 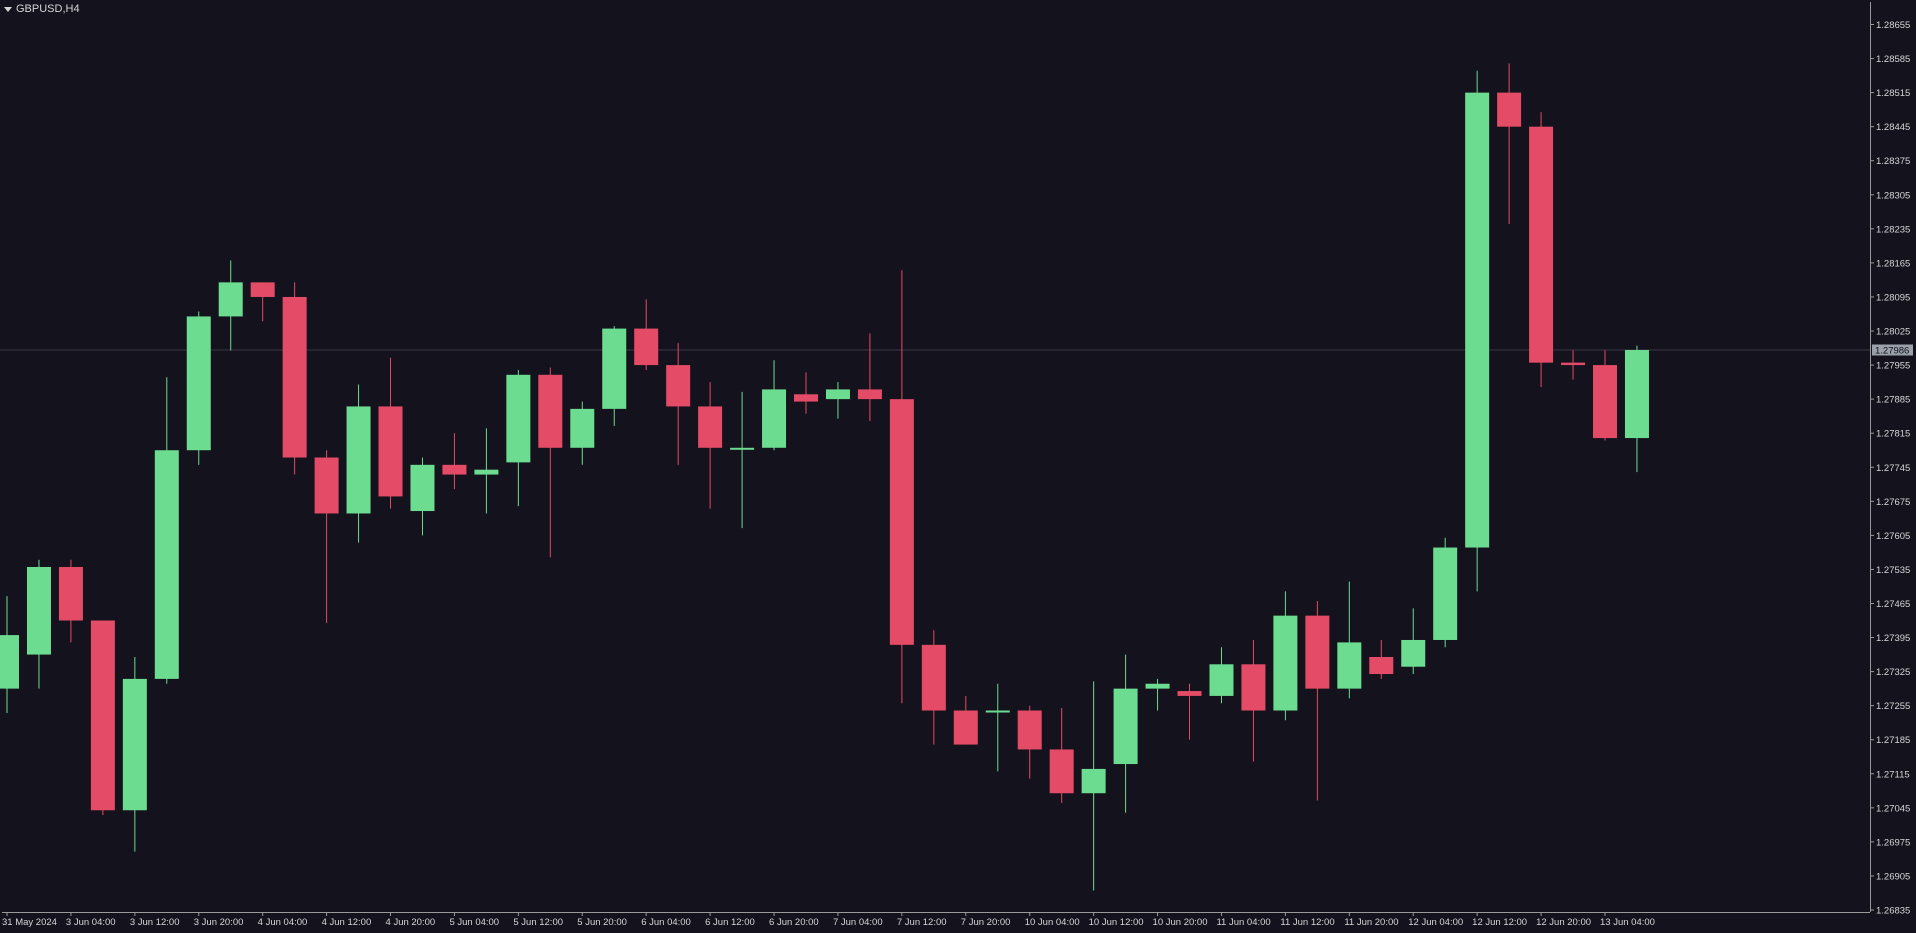 I want to click on x-tick-label: 6 Jun 04:00, so click(x=666, y=922).